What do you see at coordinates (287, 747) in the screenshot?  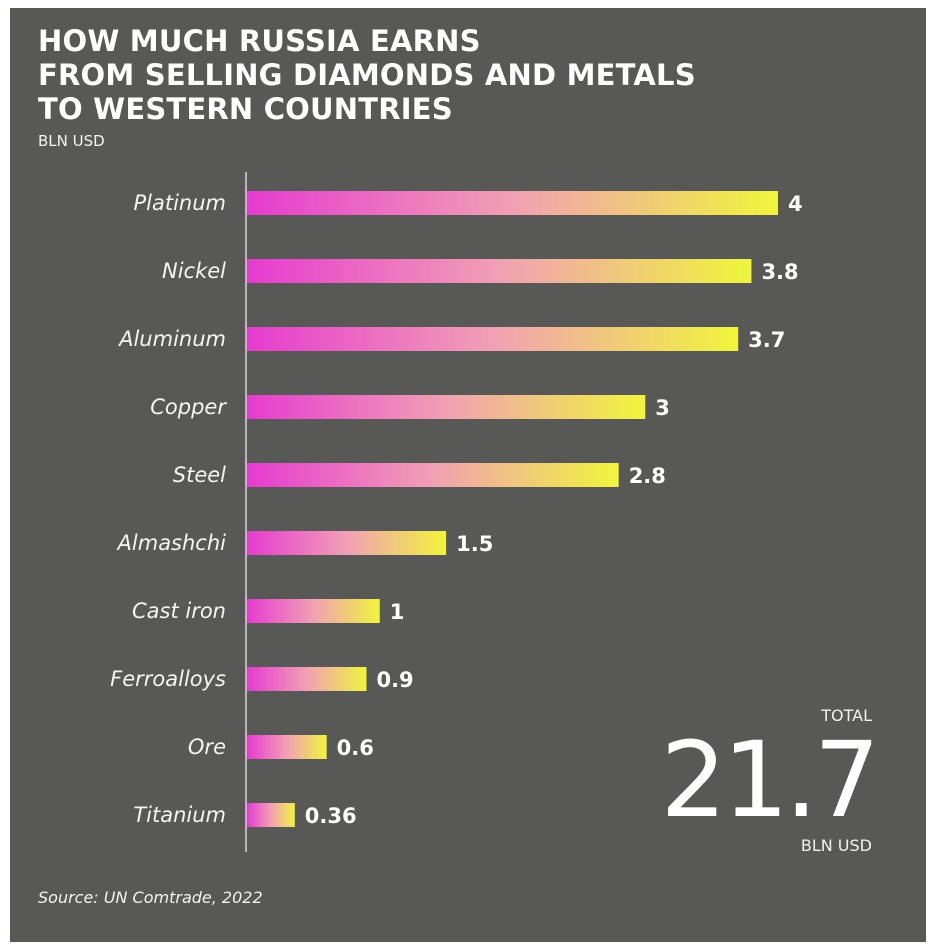 I see `bar-ore` at bounding box center [287, 747].